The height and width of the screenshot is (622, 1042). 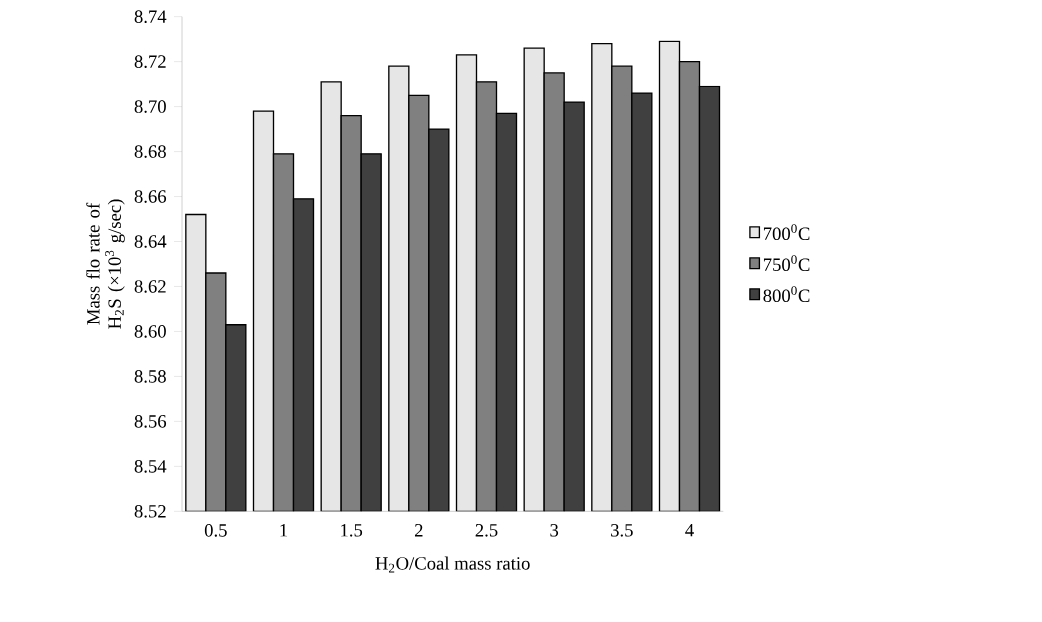 What do you see at coordinates (418, 530) in the screenshot?
I see `x-tick-label: 2` at bounding box center [418, 530].